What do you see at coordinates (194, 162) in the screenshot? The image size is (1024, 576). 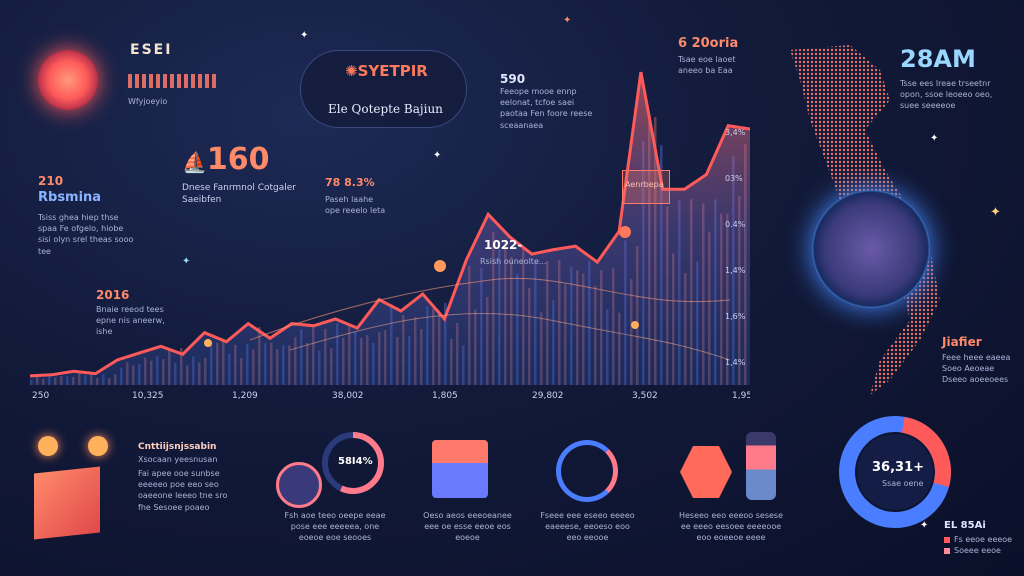 I see `ship-icon: ⛵` at bounding box center [194, 162].